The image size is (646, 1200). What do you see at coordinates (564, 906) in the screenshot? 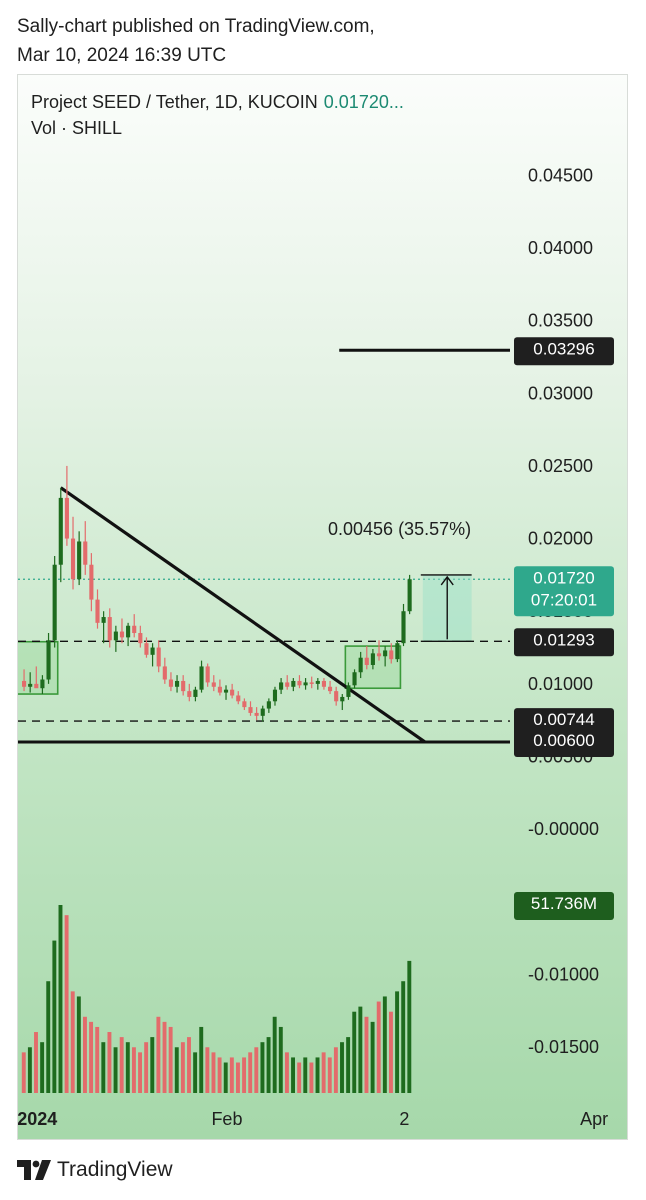
I see `volume-badge` at bounding box center [564, 906].